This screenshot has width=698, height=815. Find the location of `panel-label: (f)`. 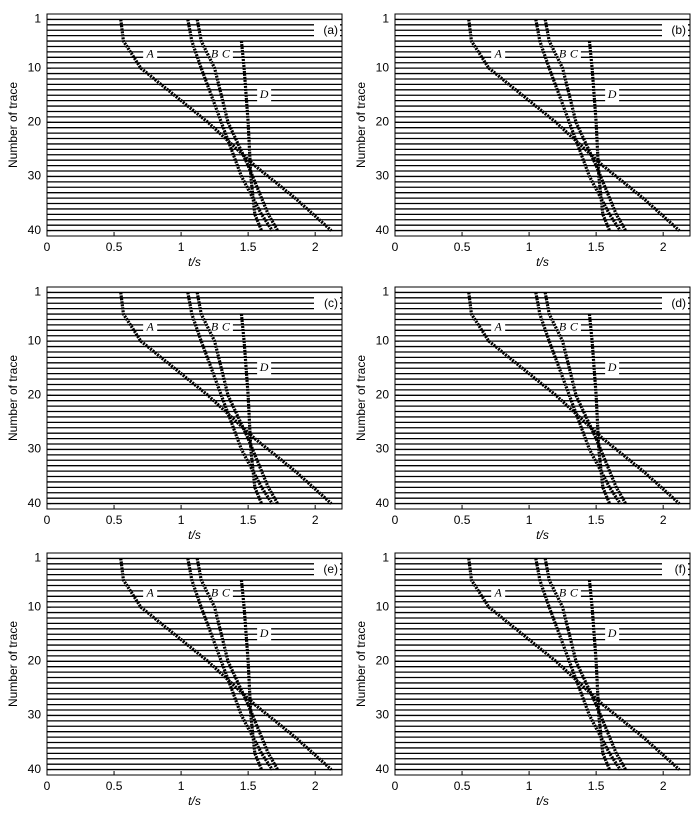

panel-label: (f) is located at coordinates (680, 569).